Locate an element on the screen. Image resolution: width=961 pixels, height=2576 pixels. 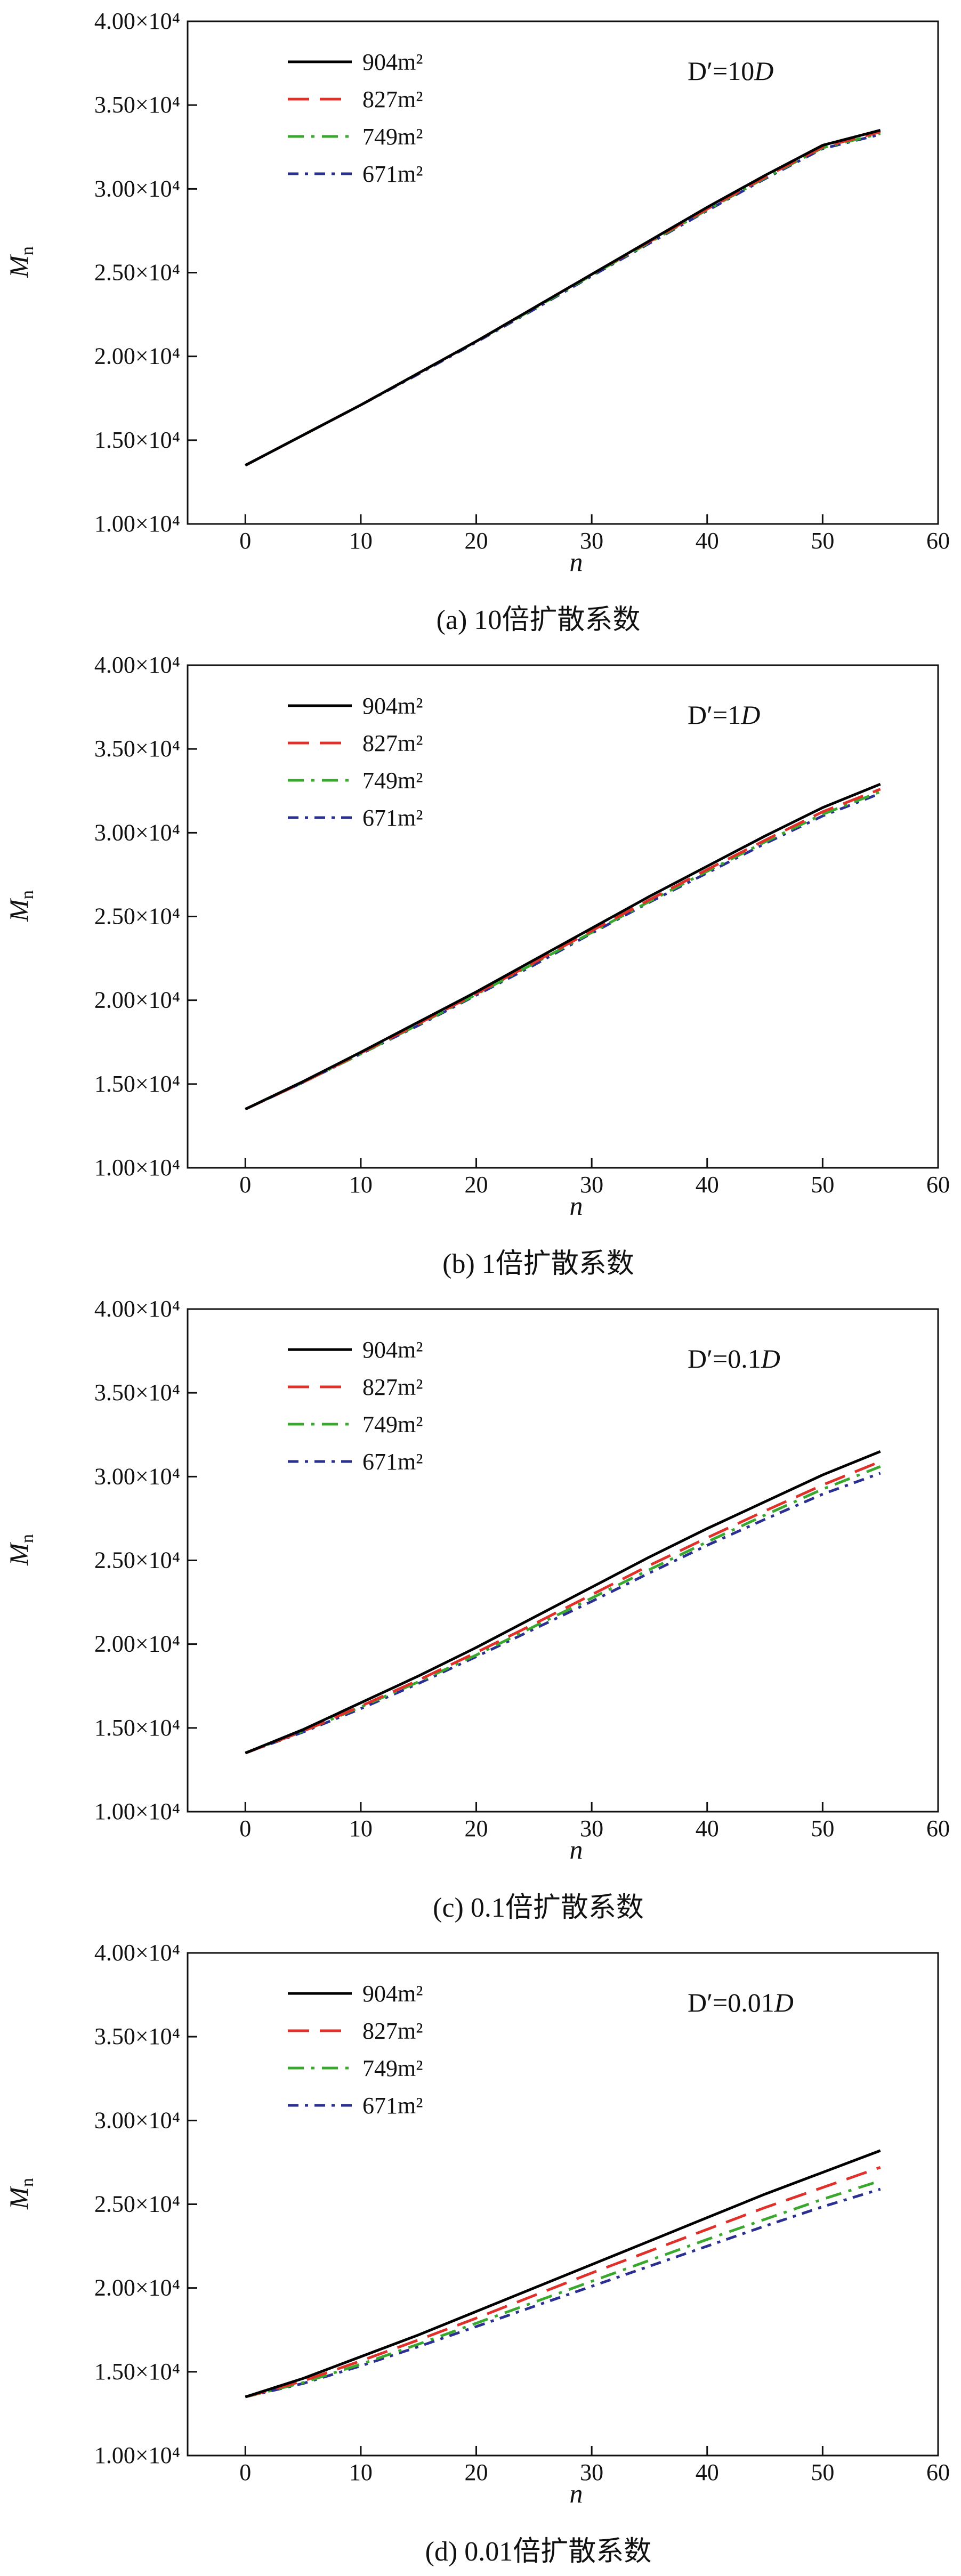
panel-annotation: D′=1D is located at coordinates (724, 715).